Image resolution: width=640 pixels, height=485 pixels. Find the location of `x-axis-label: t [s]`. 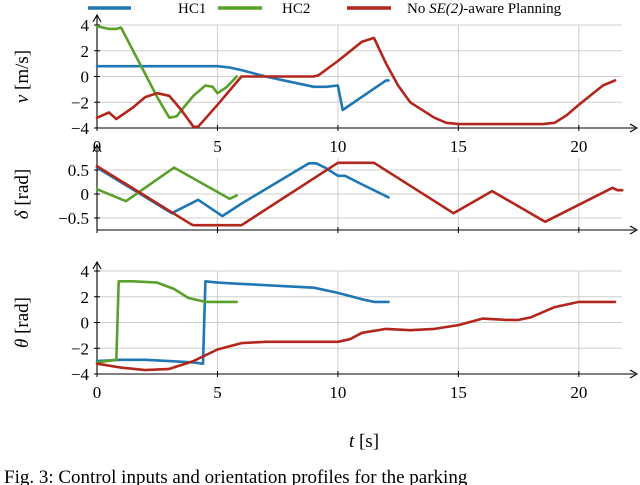

x-axis-label: t [s] is located at coordinates (364, 441).